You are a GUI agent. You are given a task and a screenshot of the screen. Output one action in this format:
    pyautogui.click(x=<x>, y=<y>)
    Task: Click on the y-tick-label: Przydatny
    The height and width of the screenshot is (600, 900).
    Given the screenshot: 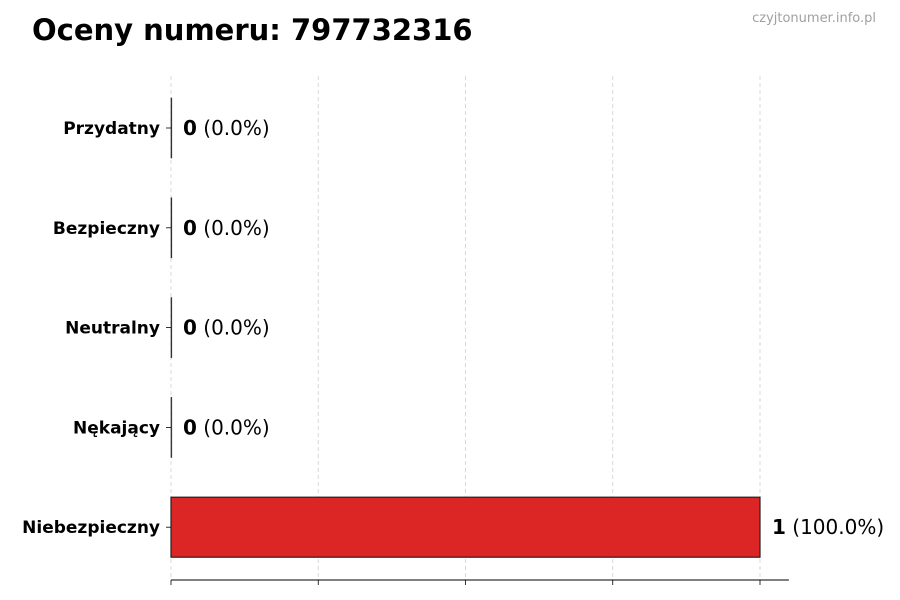 What is the action you would take?
    pyautogui.click(x=111, y=129)
    